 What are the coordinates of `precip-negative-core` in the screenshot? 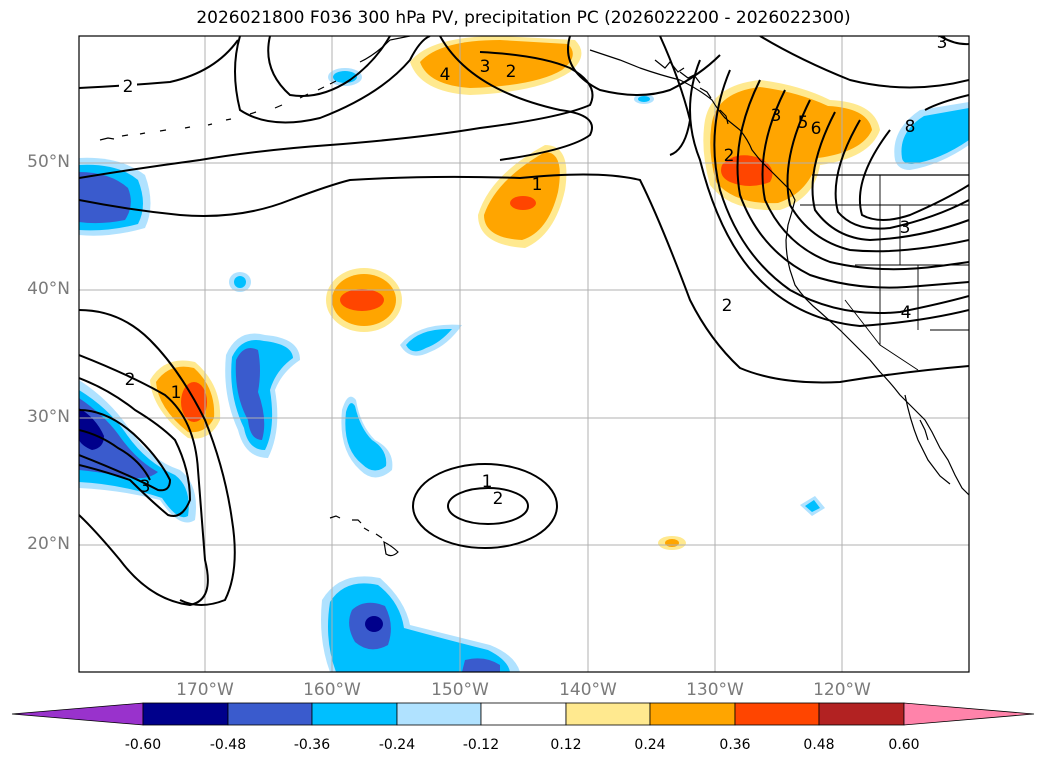 It's located at (374, 624).